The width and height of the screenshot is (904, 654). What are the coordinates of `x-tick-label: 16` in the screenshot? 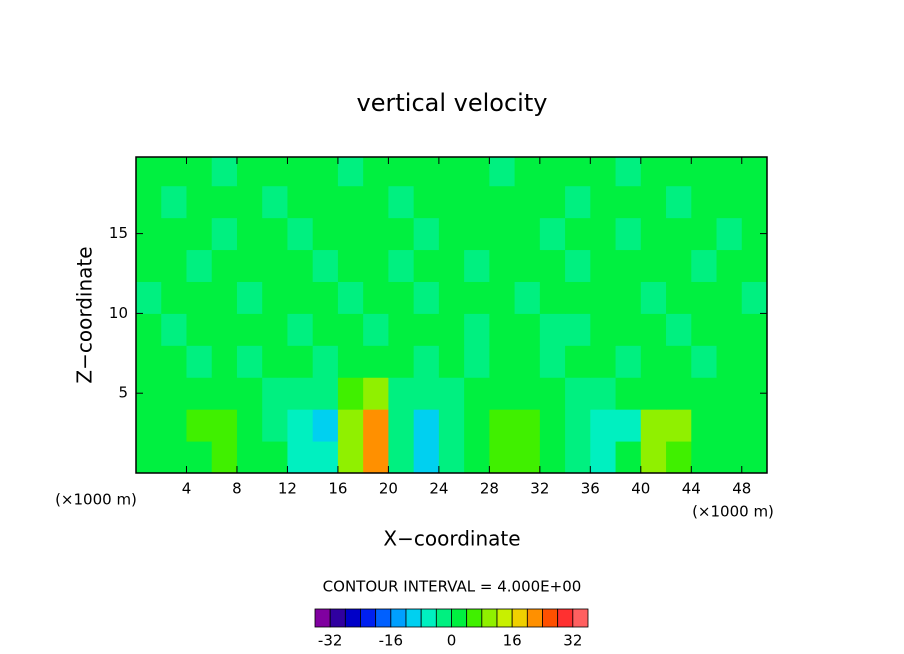 It's located at (337, 489).